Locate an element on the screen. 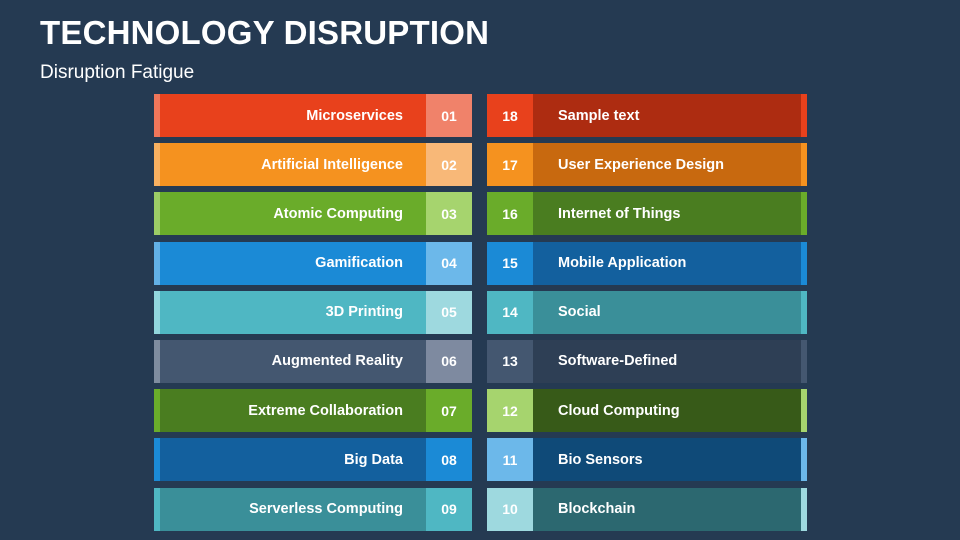  item-label: User Experience Design is located at coordinates (670, 165).